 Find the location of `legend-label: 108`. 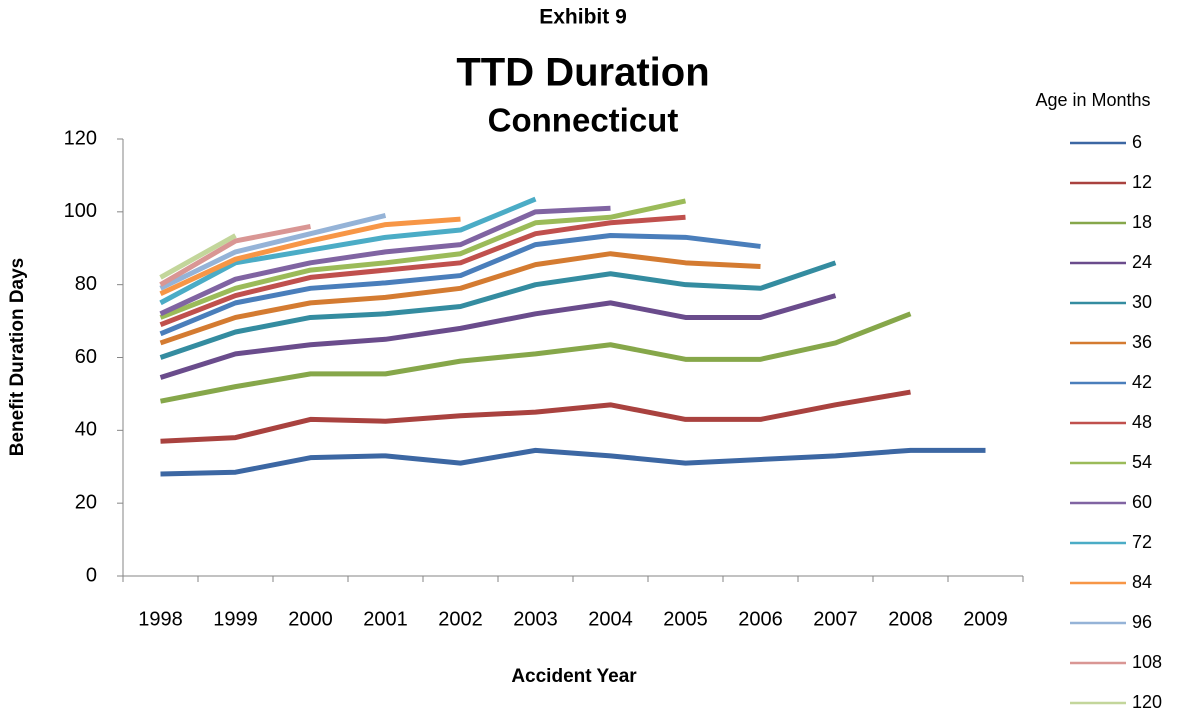

legend-label: 108 is located at coordinates (1147, 662).